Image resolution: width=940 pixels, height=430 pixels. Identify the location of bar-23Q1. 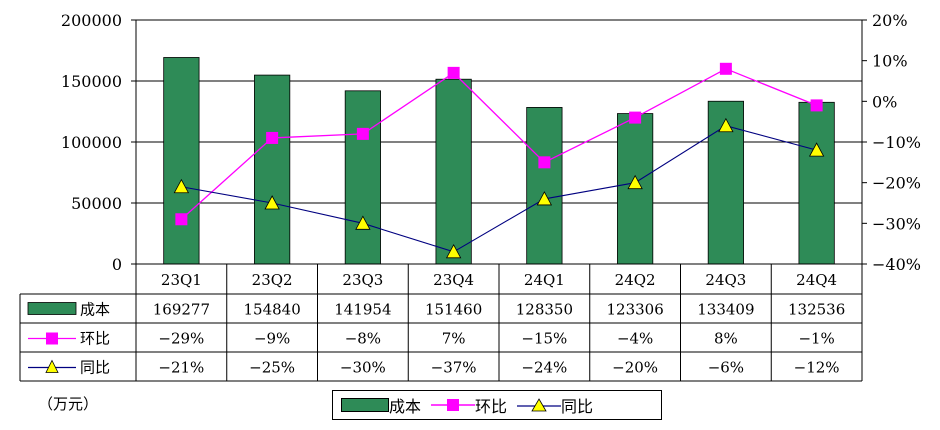
(181, 161).